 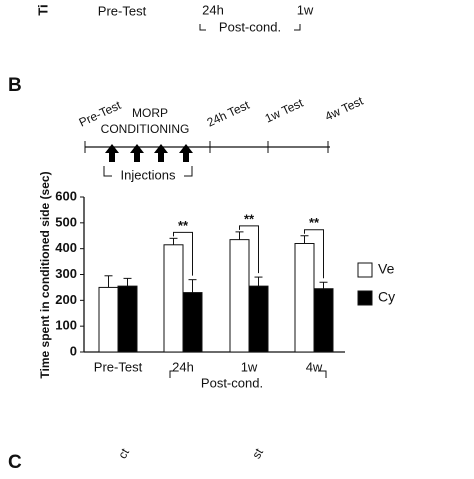 I want to click on cropped-category: Pre-Test, so click(x=122, y=10).